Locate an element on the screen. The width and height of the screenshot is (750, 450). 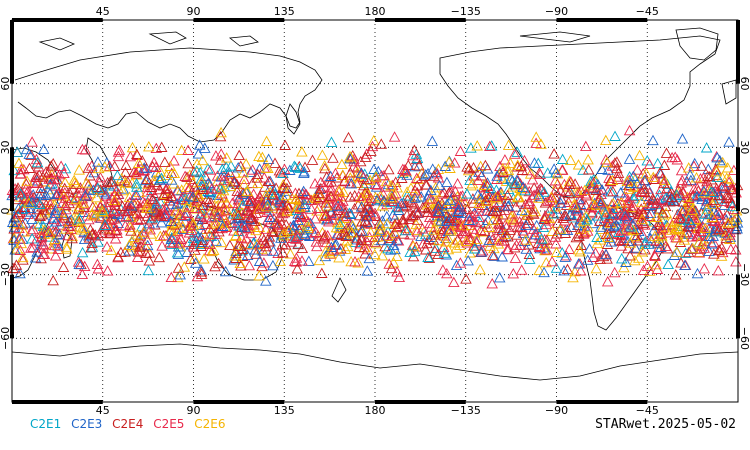
dataset-date-stamp: STARwet.2025-05-02 is located at coordinates (665, 424).